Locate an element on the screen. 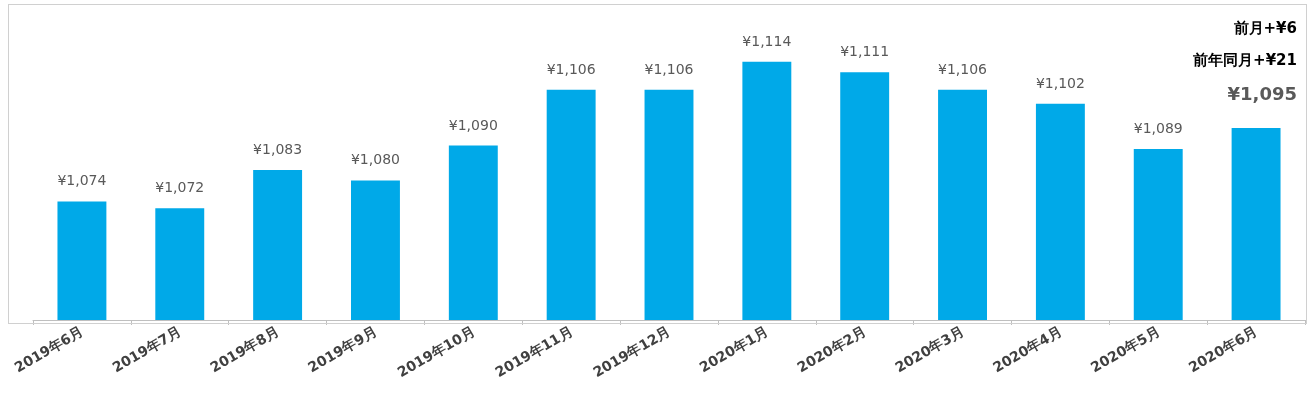 This screenshot has width=1311, height=406. data-label: ¥1,102 is located at coordinates (1060, 82).